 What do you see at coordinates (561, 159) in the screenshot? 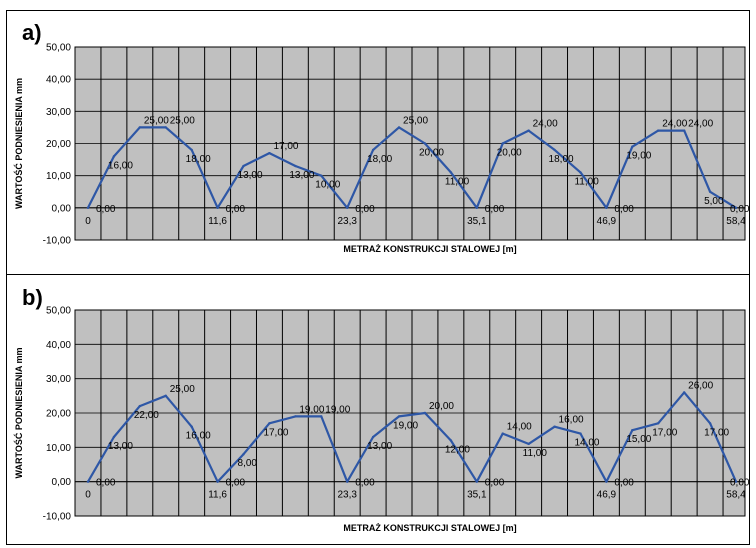
I see `data-label: 18,00` at bounding box center [561, 159].